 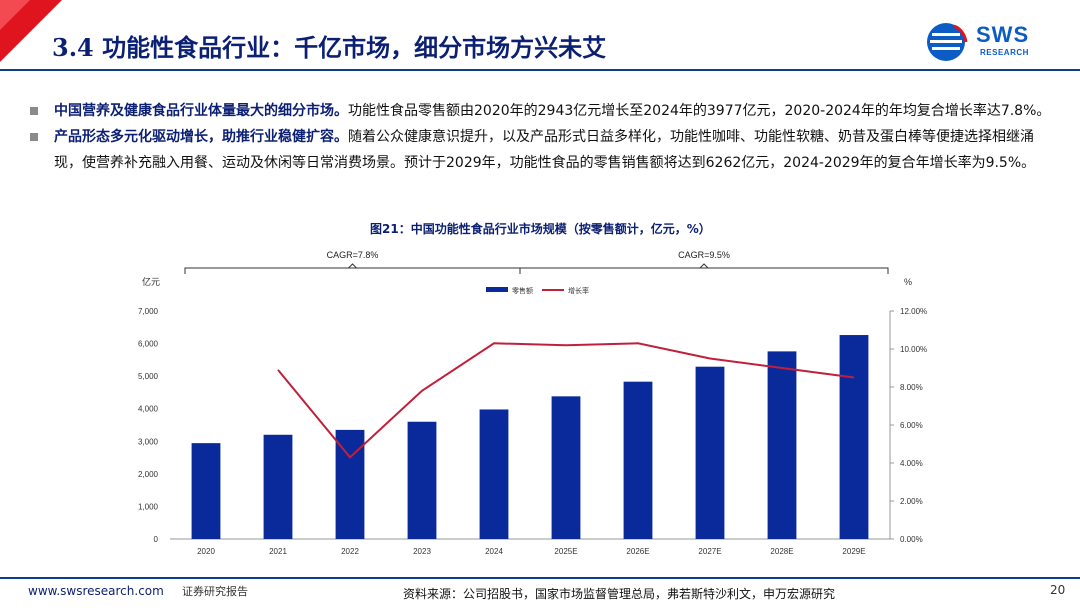 I want to click on footer-label: 证券研究报告, so click(x=215, y=591).